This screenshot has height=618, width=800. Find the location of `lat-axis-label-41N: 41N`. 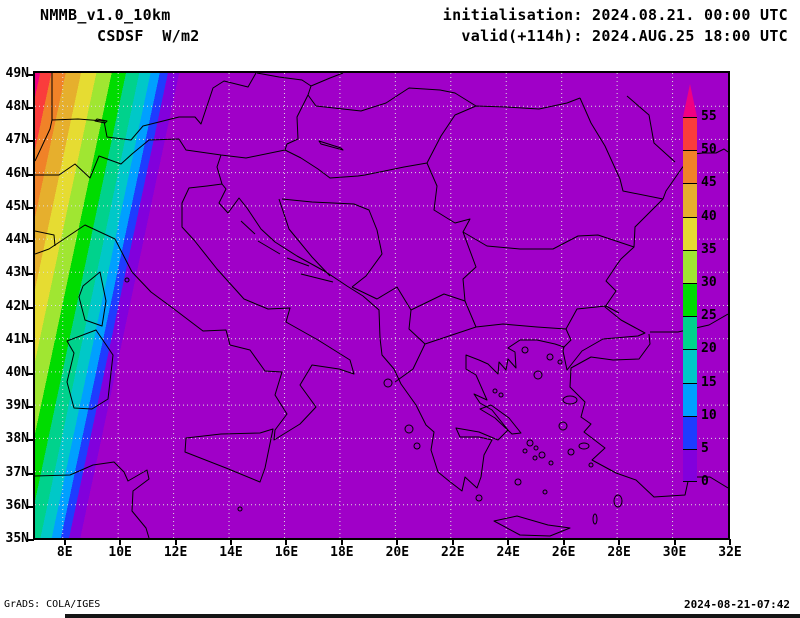

lat-axis-label-41N: 41N is located at coordinates (17, 339).